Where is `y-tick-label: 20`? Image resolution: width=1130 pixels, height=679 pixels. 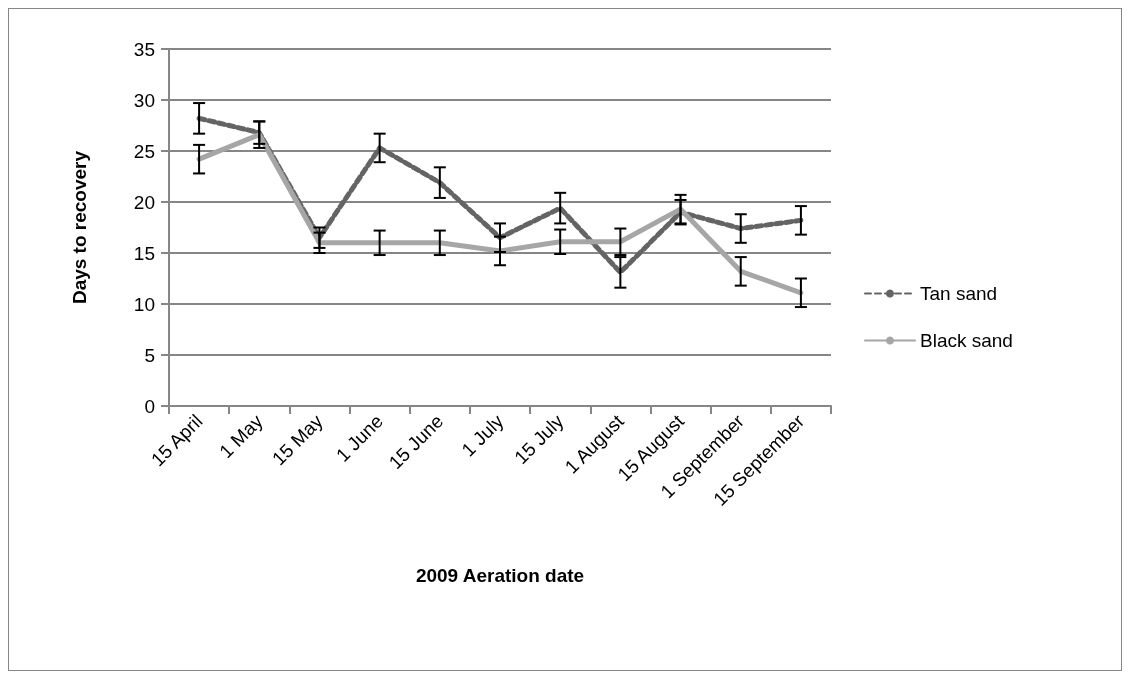 y-tick-label: 20 is located at coordinates (144, 202).